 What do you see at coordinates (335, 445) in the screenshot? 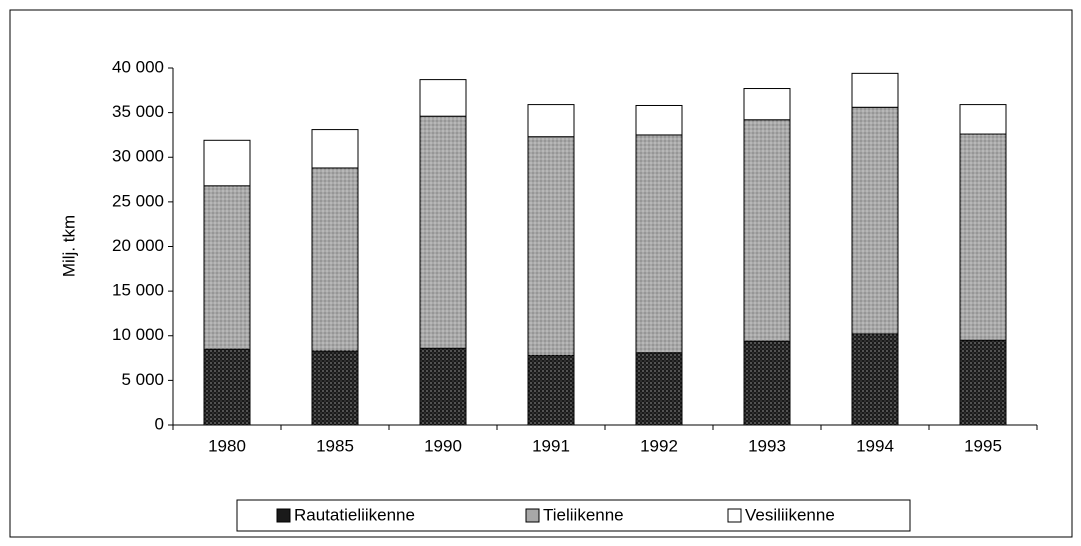
I see `x-tick-label: 1985` at bounding box center [335, 445].